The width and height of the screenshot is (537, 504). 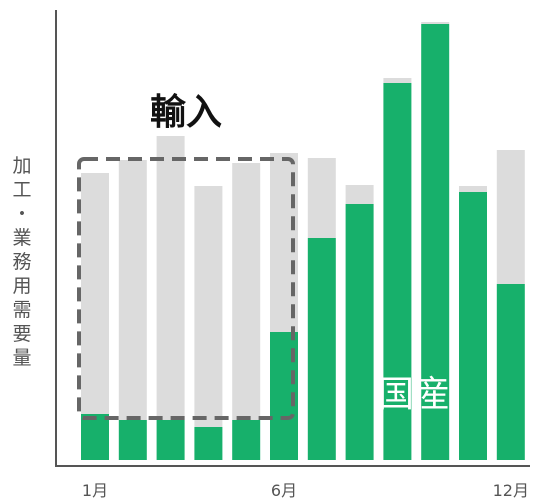 I want to click on y-axis-label-char: 用, so click(x=21, y=286).